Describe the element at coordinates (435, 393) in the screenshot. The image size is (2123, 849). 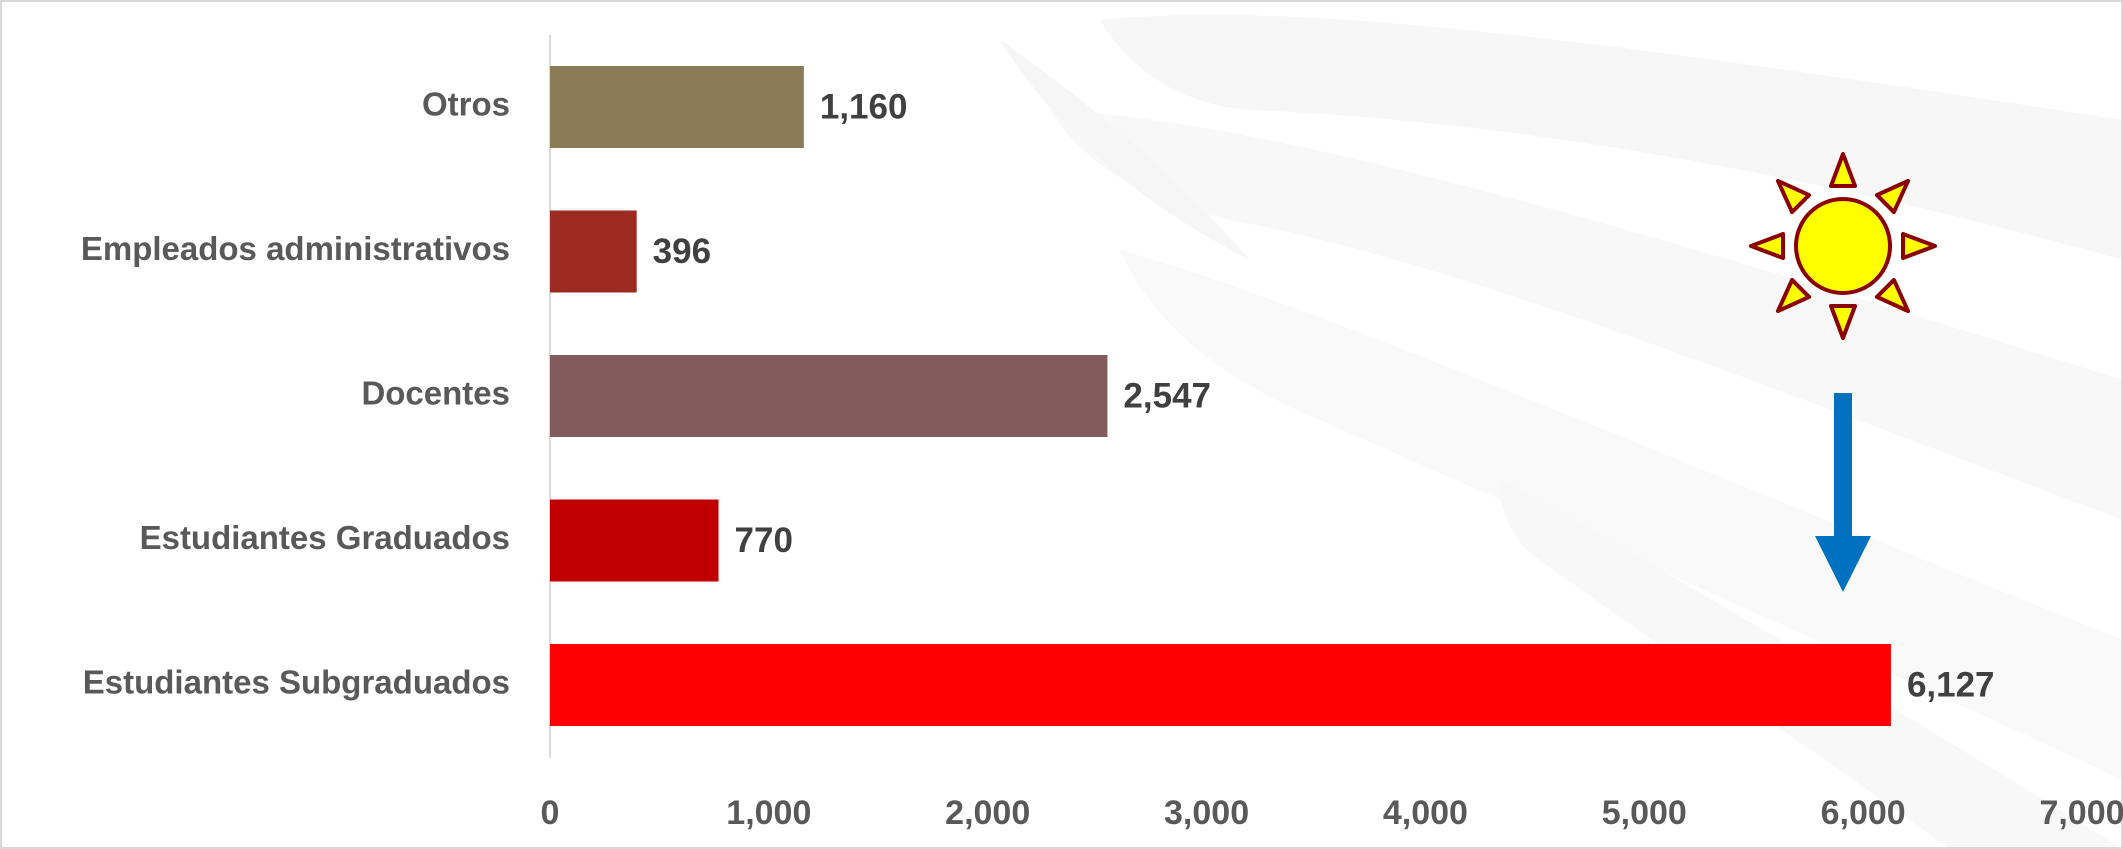
I see `category-label: Docentes` at that location.